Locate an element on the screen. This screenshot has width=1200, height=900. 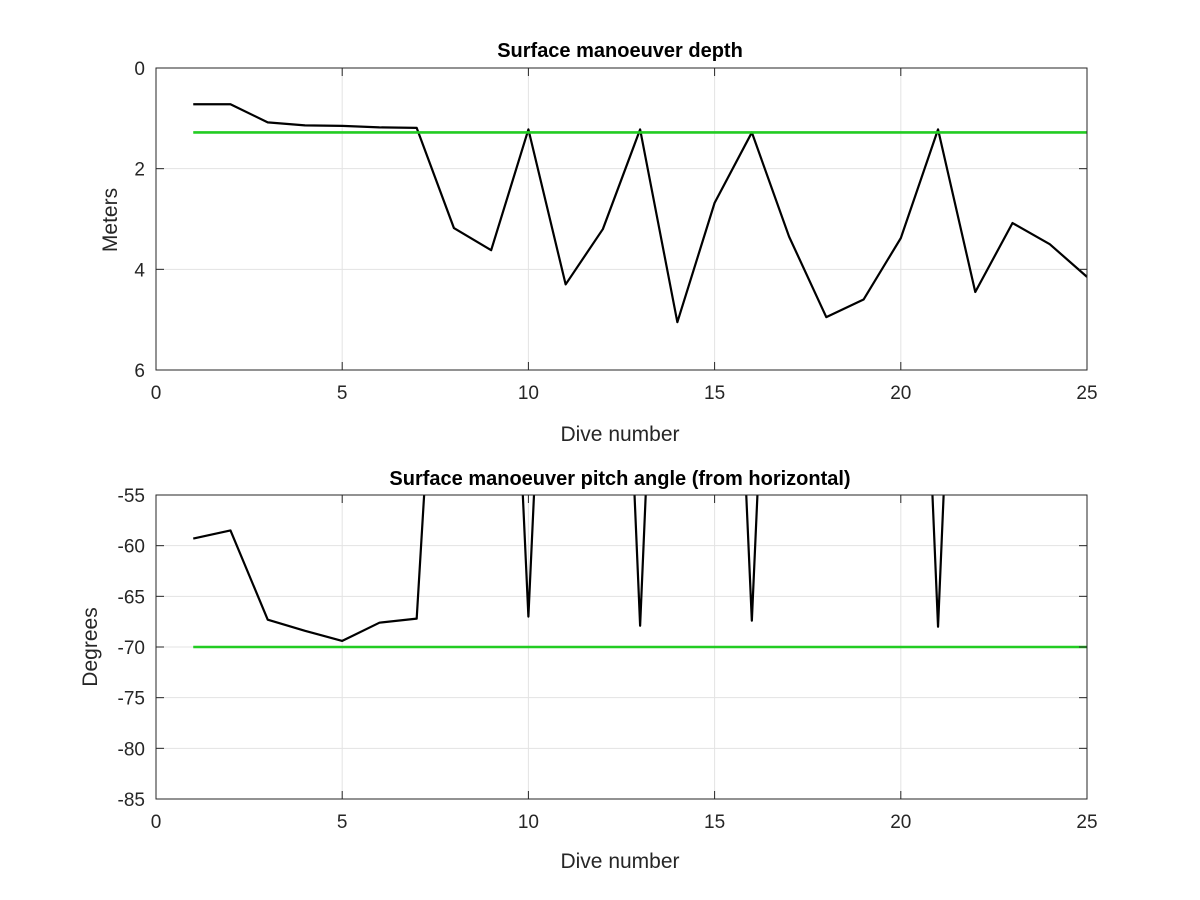
pitch-chart-ytick-label: -70 is located at coordinates (131, 648).